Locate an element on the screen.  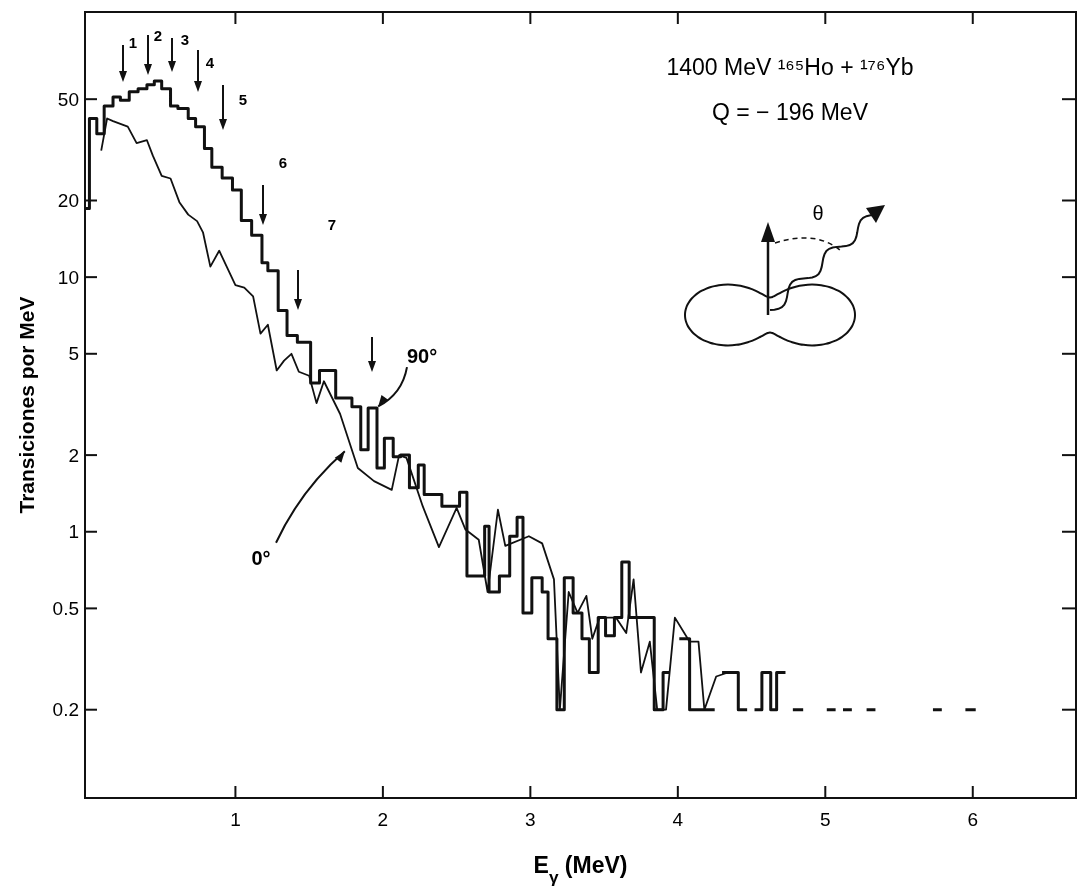
y-axis-title: Transiciones por MeV is located at coordinates (26, 405).